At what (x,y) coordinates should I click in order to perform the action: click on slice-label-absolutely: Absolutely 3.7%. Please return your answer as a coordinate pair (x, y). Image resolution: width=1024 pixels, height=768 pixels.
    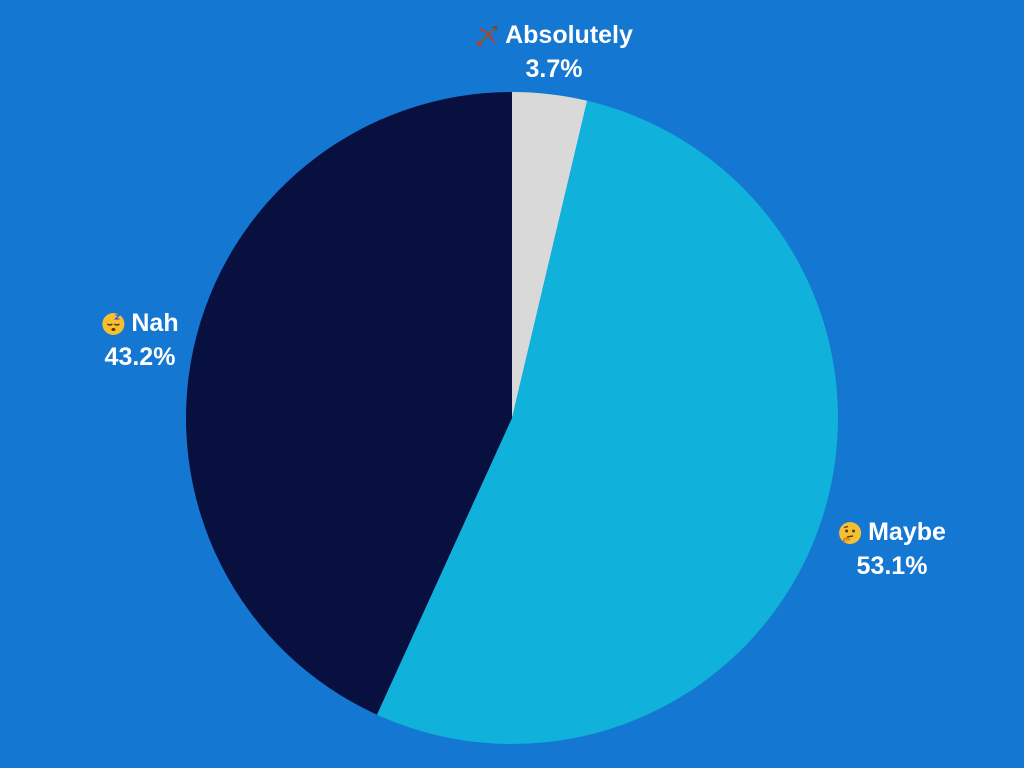
    Looking at the image, I should click on (554, 52).